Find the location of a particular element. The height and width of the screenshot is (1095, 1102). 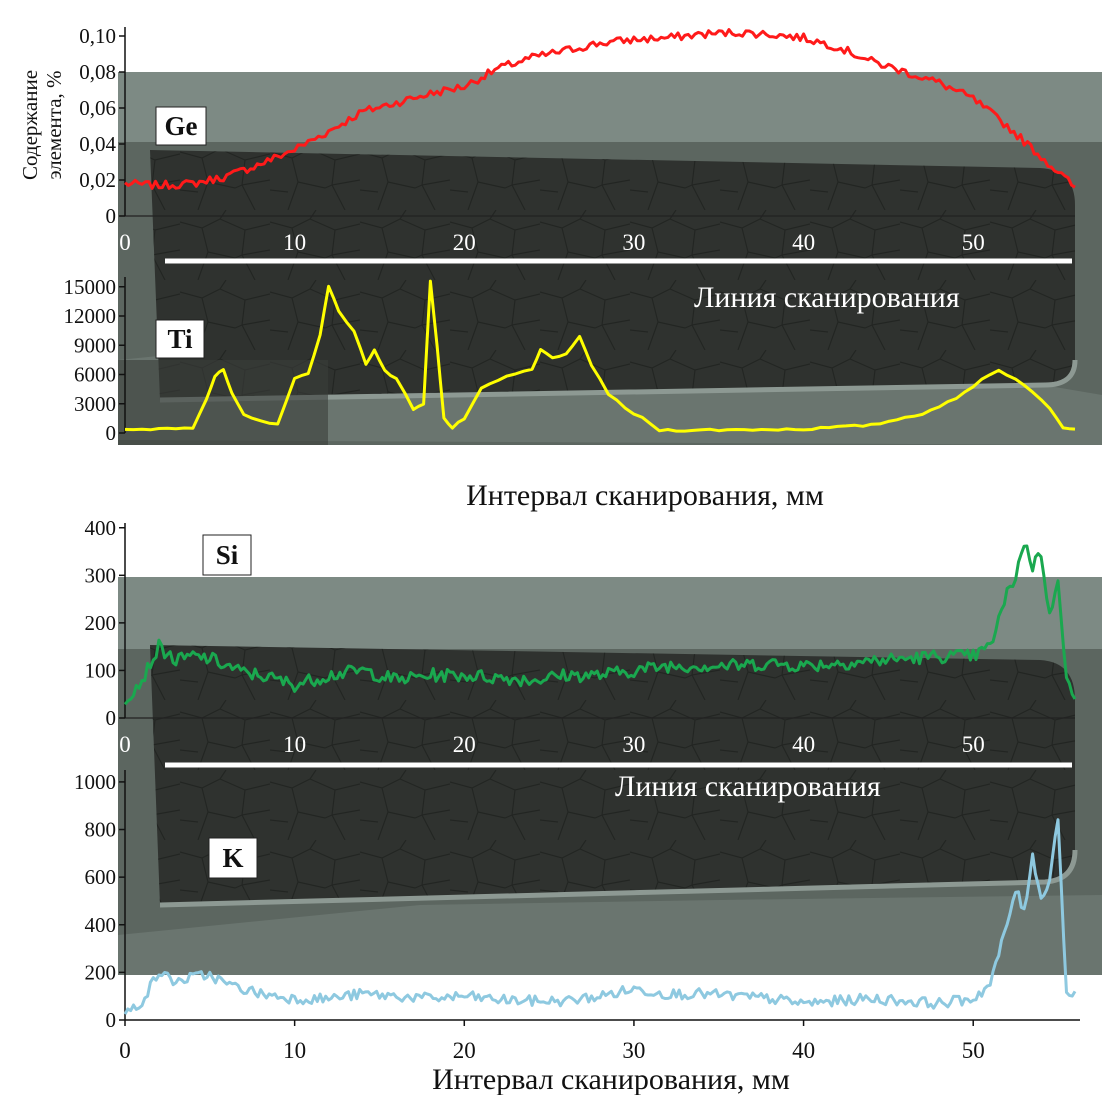

k-y-tick-label: 400 is located at coordinates (101, 925).